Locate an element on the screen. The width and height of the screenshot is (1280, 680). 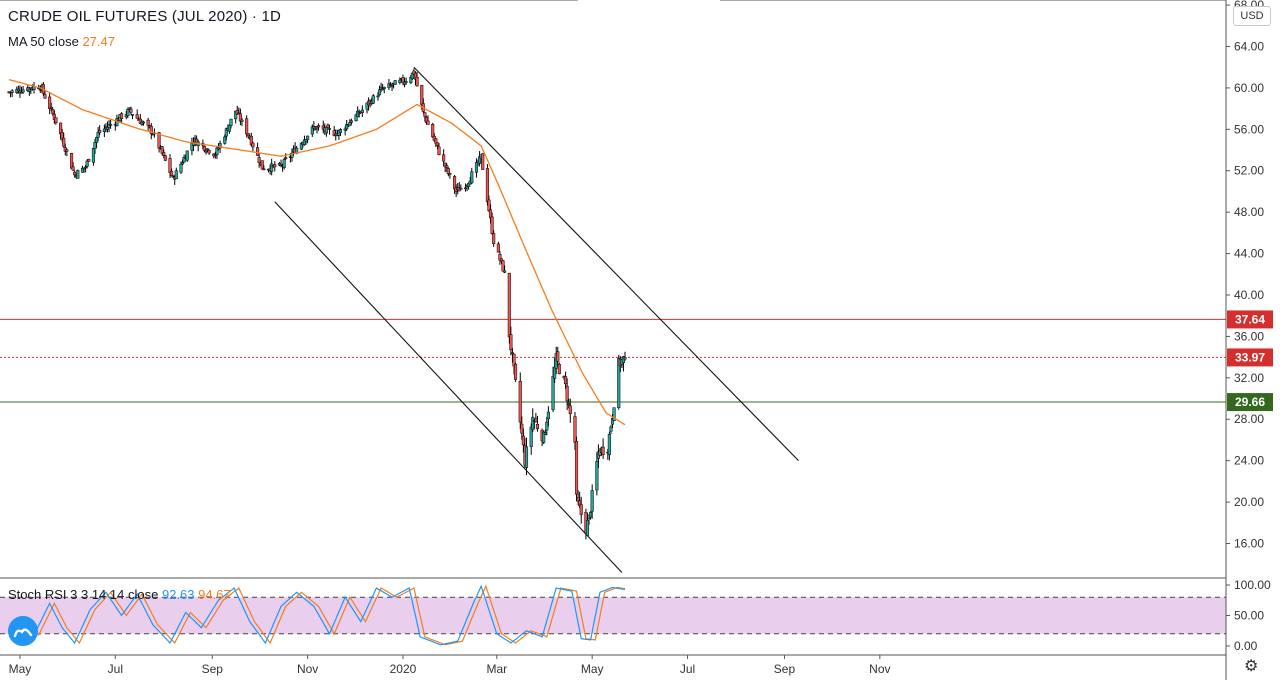
tradingview-logo-icon is located at coordinates (23, 631).